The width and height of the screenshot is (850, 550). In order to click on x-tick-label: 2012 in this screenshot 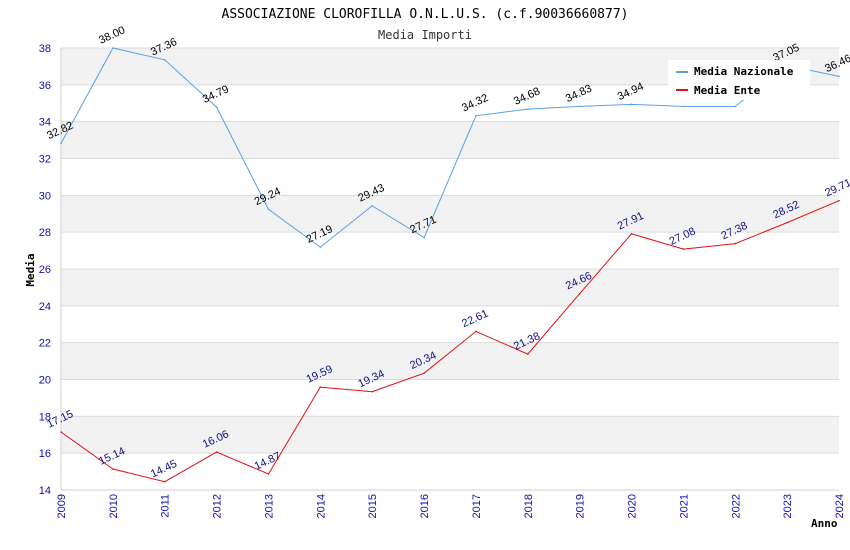, I will do `click(218, 506)`.